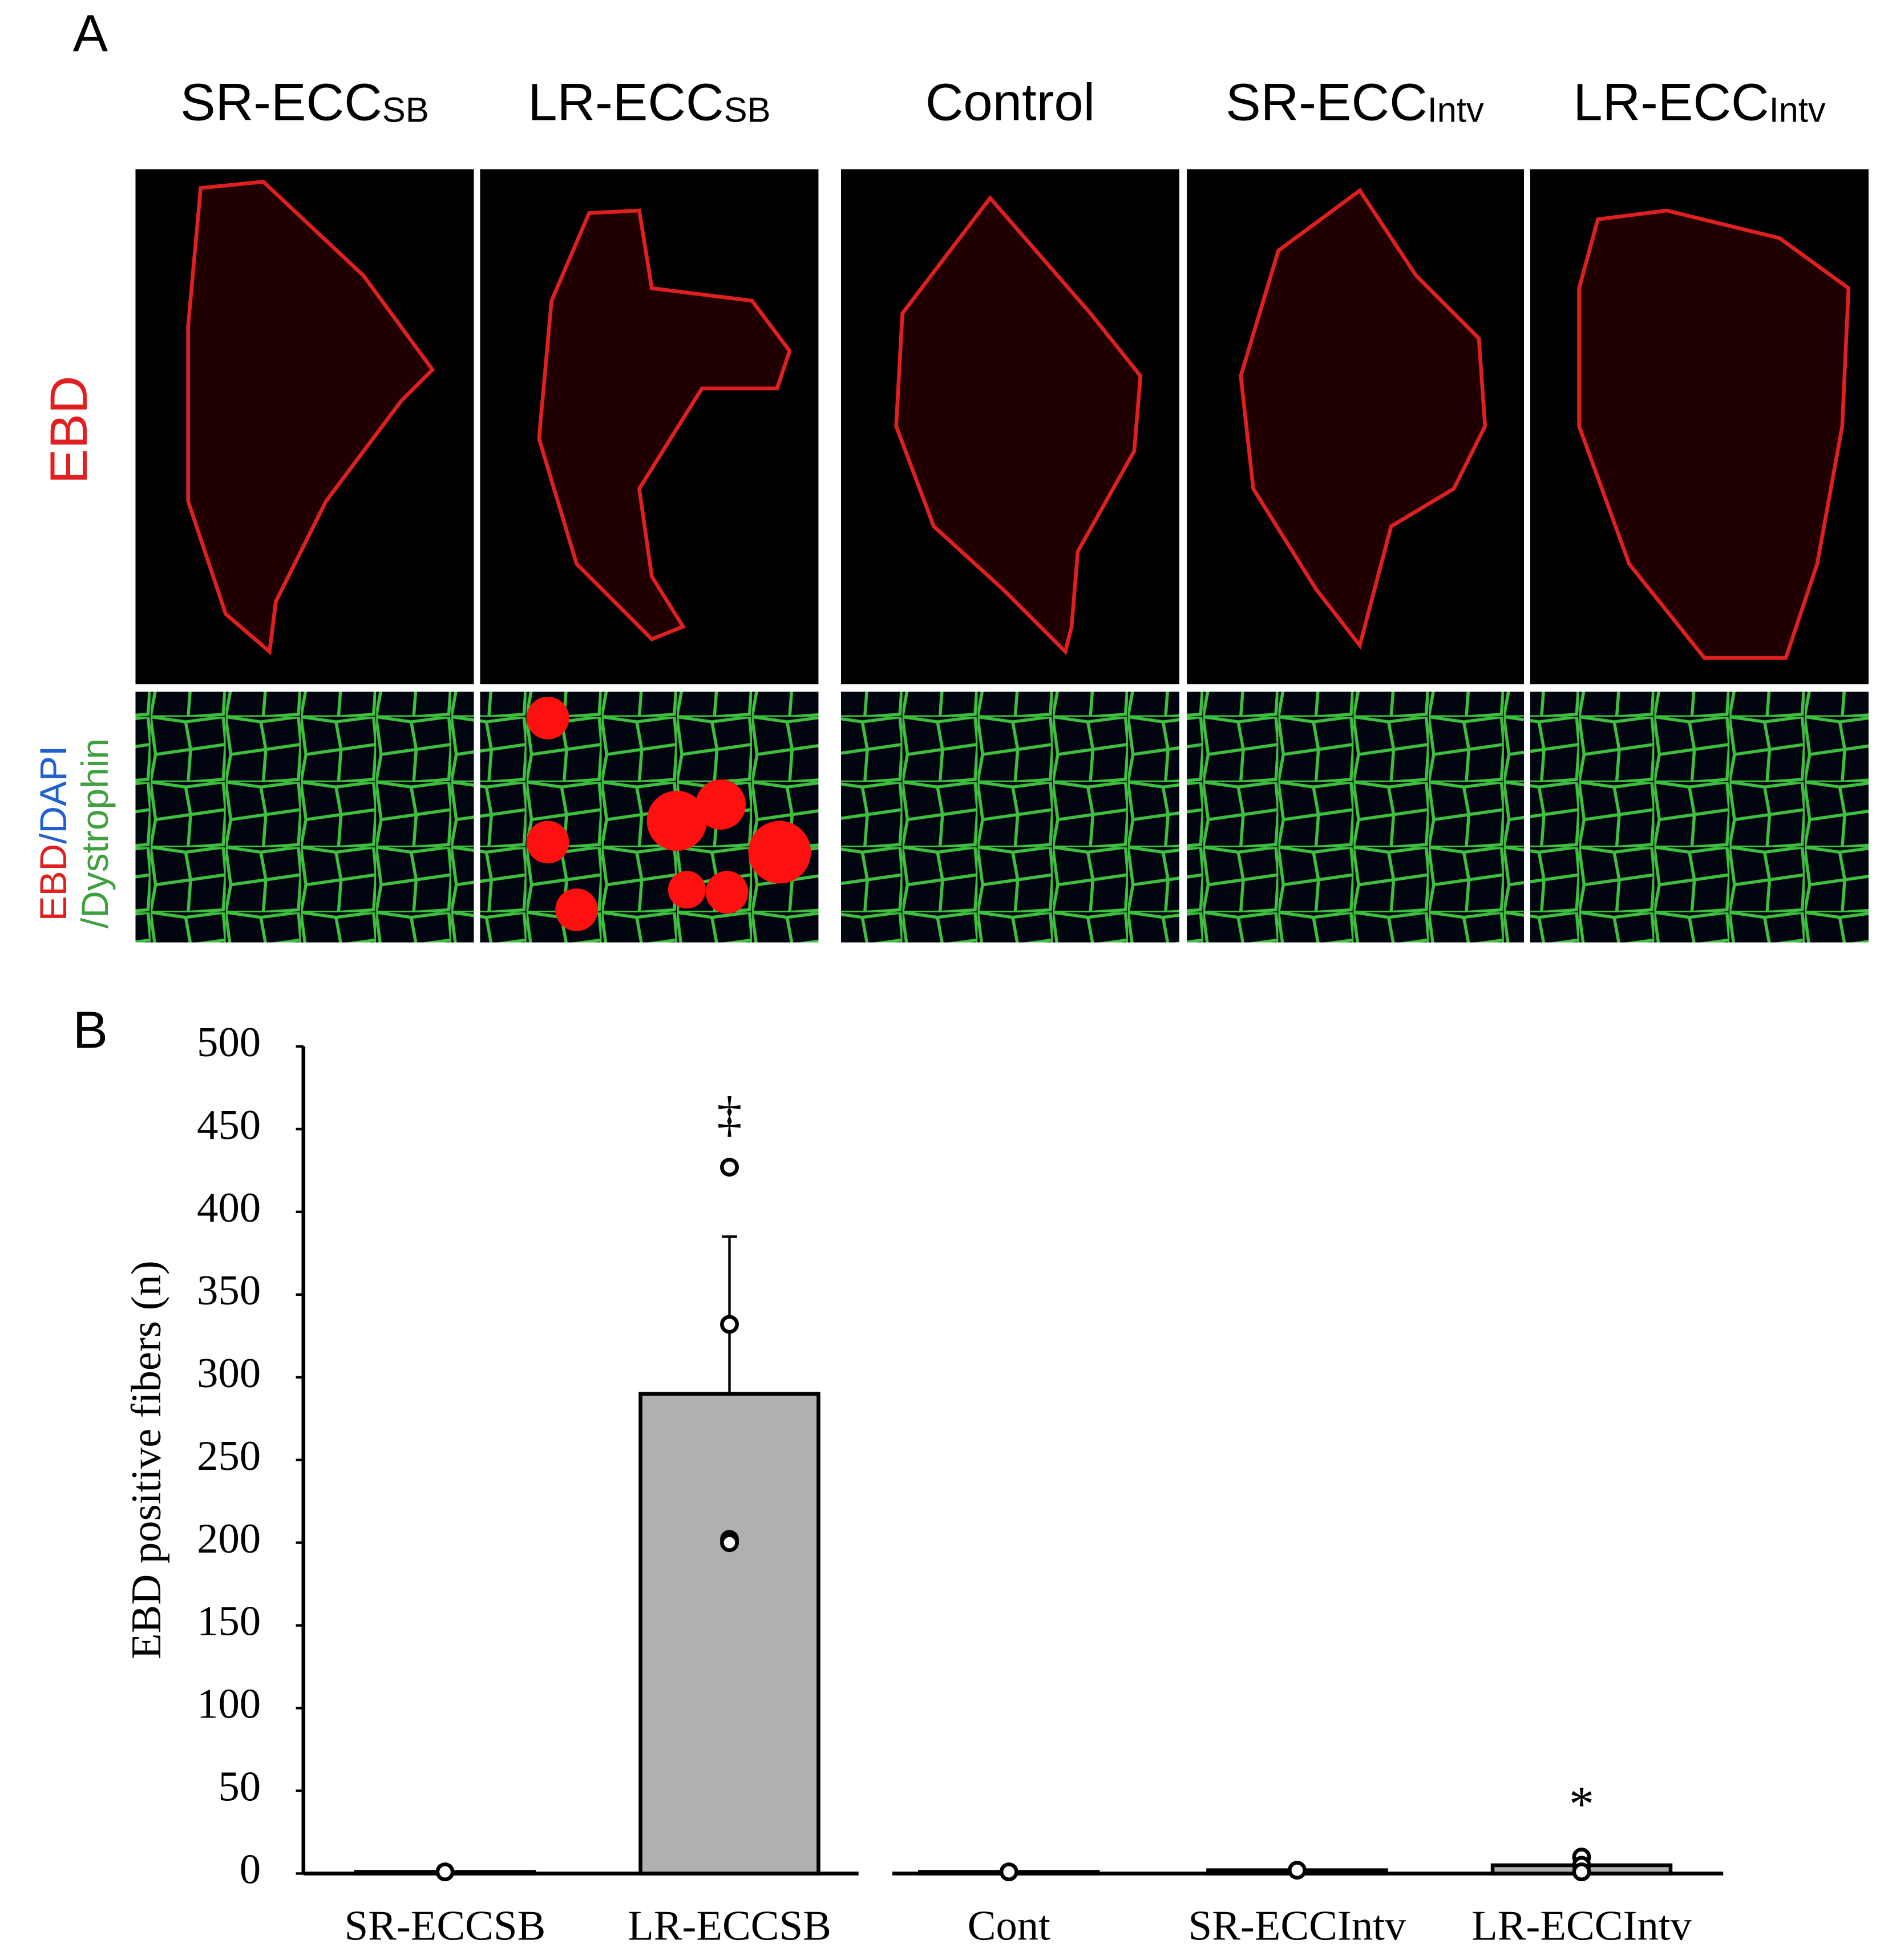 This screenshot has width=1880, height=1960. I want to click on row-label-part: /Dystrophin, so click(95, 833).